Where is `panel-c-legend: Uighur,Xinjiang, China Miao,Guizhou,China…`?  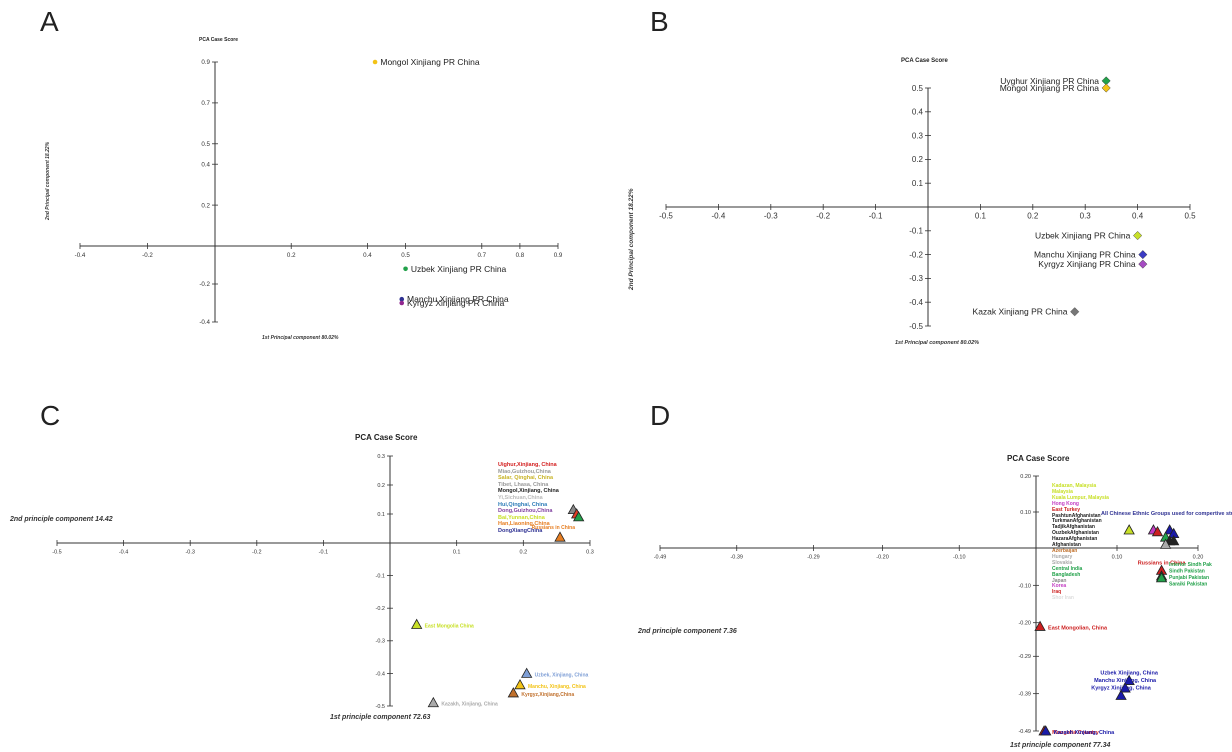 panel-c-legend: Uighur,Xinjiang, China Miao,Guizhou,China… is located at coordinates (528, 498).